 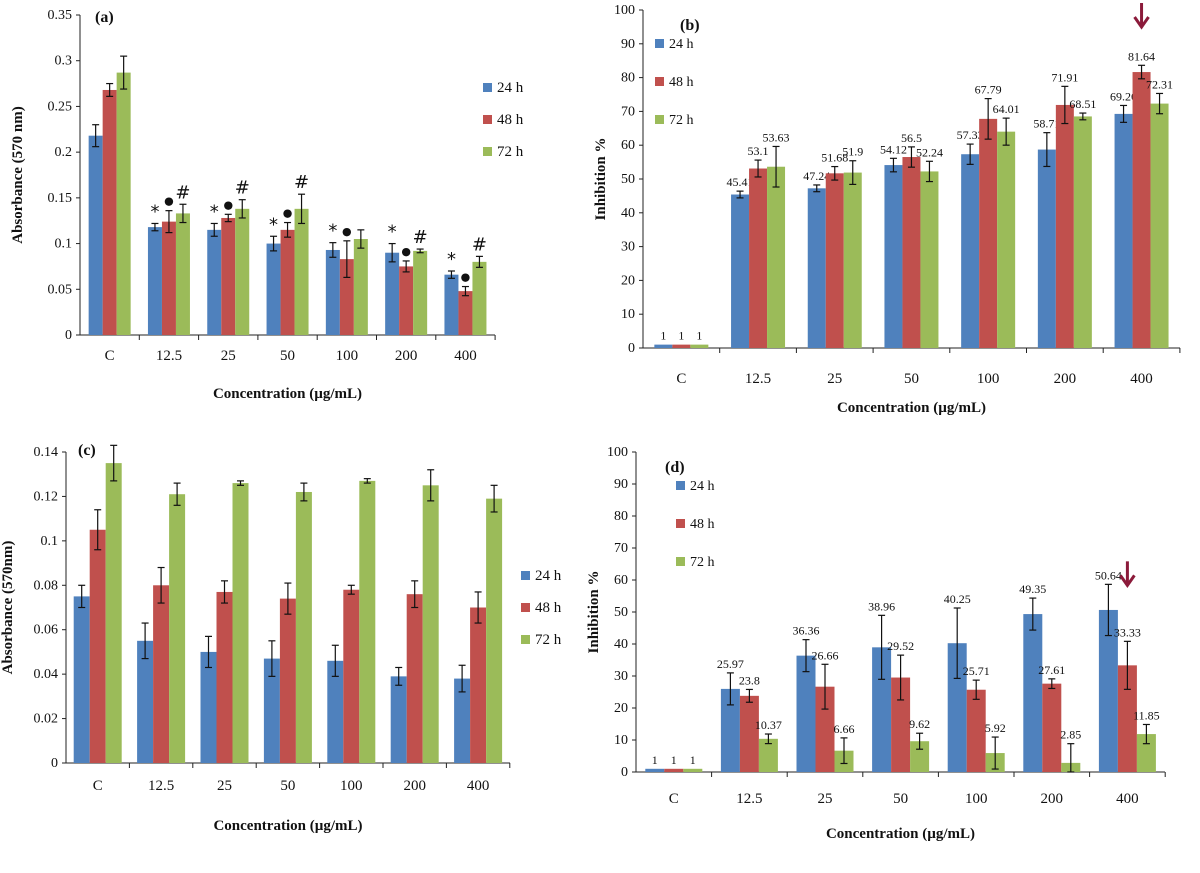 What do you see at coordinates (957, 599) in the screenshot?
I see `data-label: 40.25` at bounding box center [957, 599].